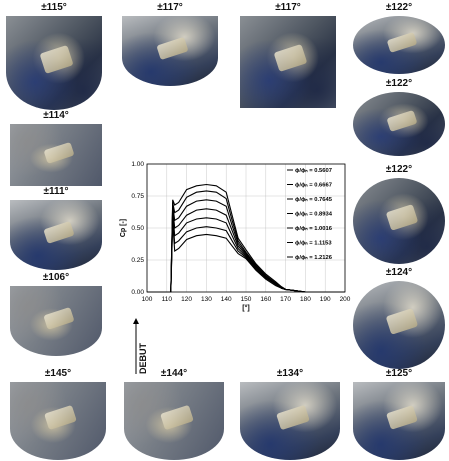 The width and height of the screenshot is (449, 461). Describe the element at coordinates (399, 373) in the screenshot. I see `tile-angle-label: ±125°` at that location.